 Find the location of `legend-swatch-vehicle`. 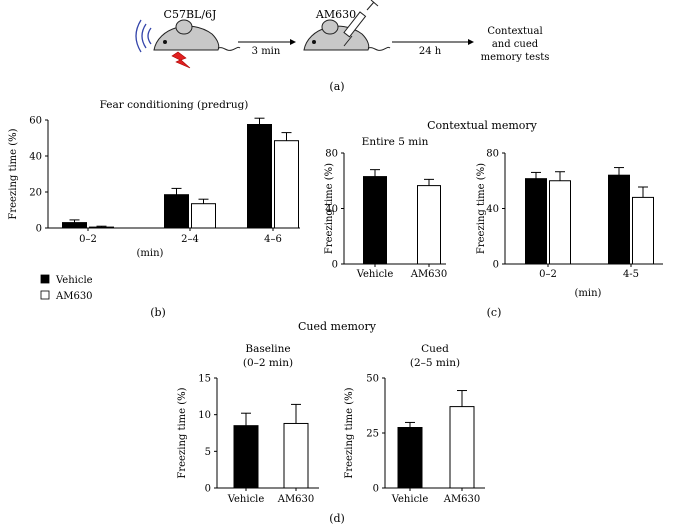

legend-swatch-vehicle is located at coordinates (45, 279).